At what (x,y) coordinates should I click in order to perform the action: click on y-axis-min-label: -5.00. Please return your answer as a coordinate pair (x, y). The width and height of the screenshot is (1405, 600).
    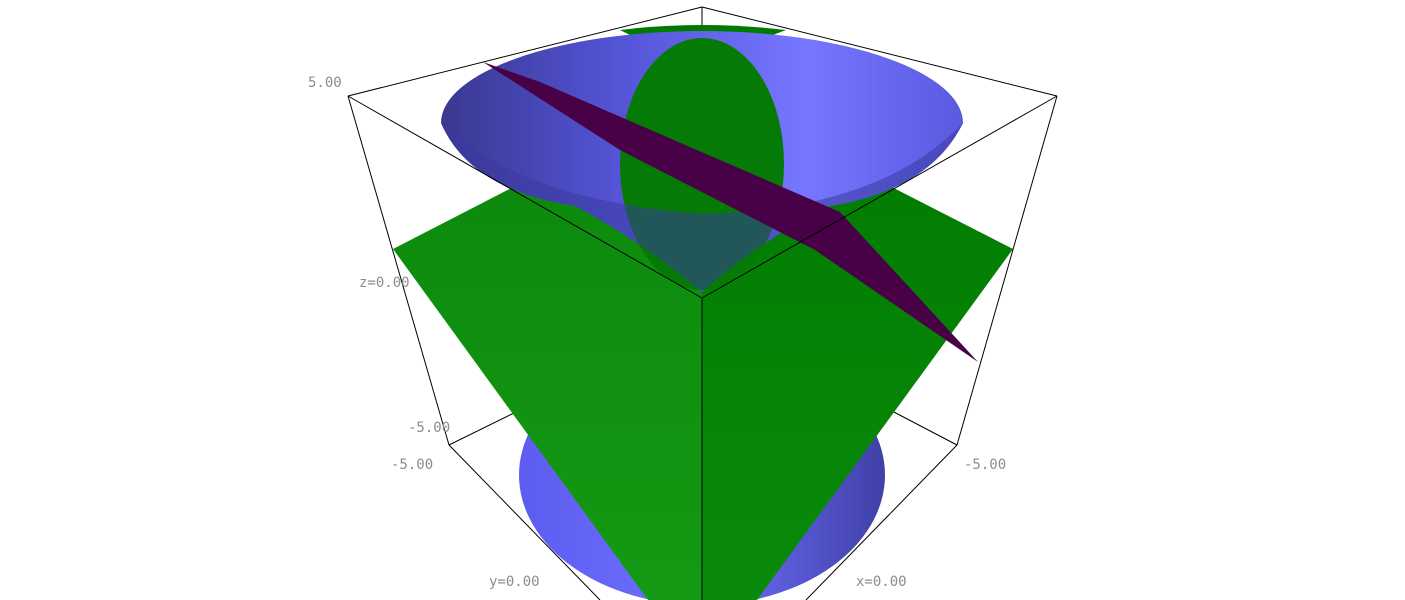
    Looking at the image, I should click on (412, 465).